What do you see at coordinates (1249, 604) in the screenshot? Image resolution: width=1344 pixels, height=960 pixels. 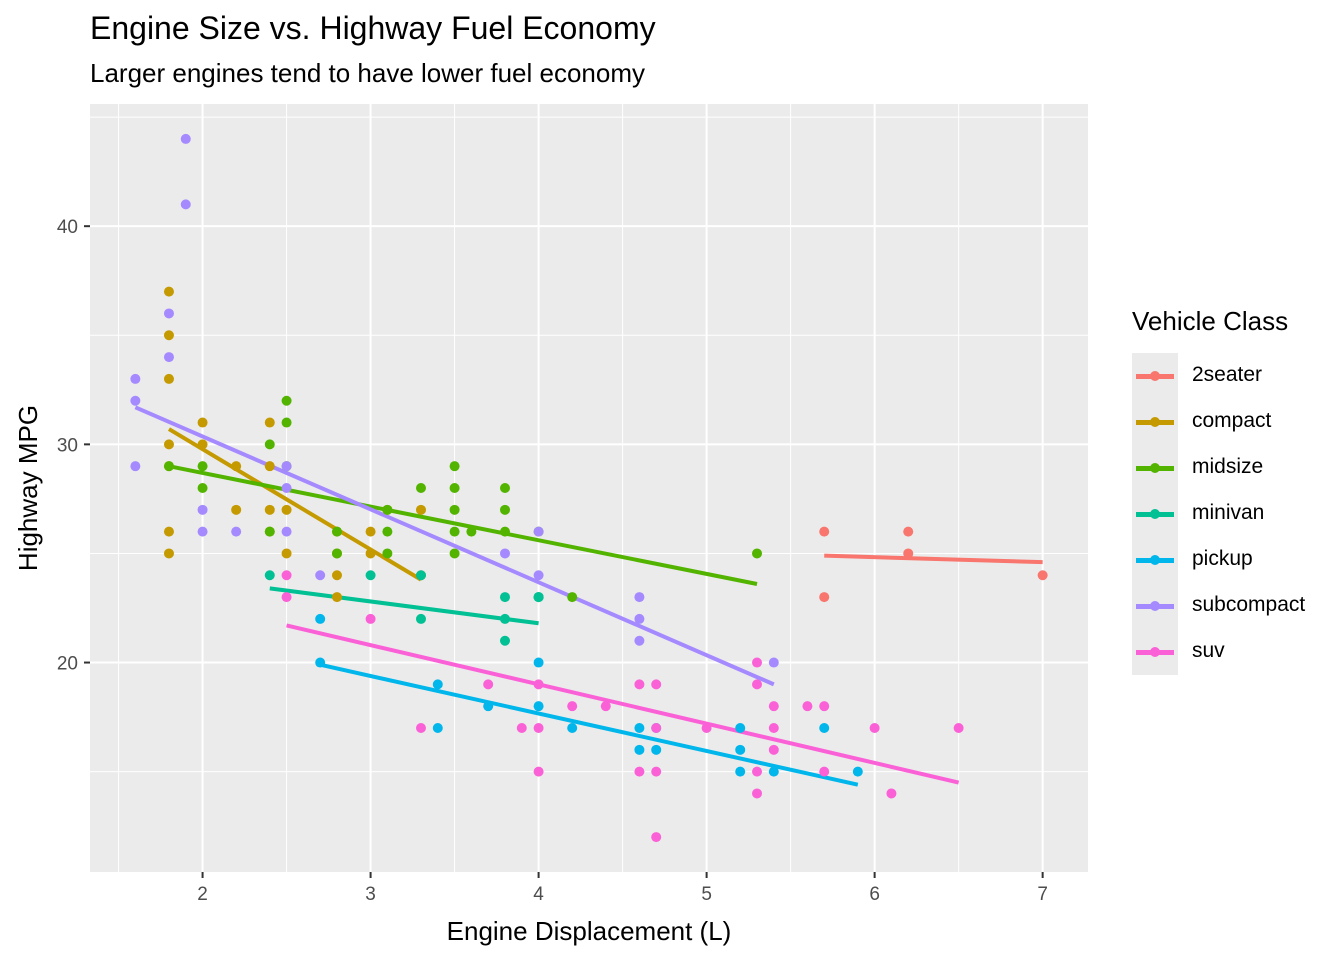 I see `legend-label: subcompact` at bounding box center [1249, 604].